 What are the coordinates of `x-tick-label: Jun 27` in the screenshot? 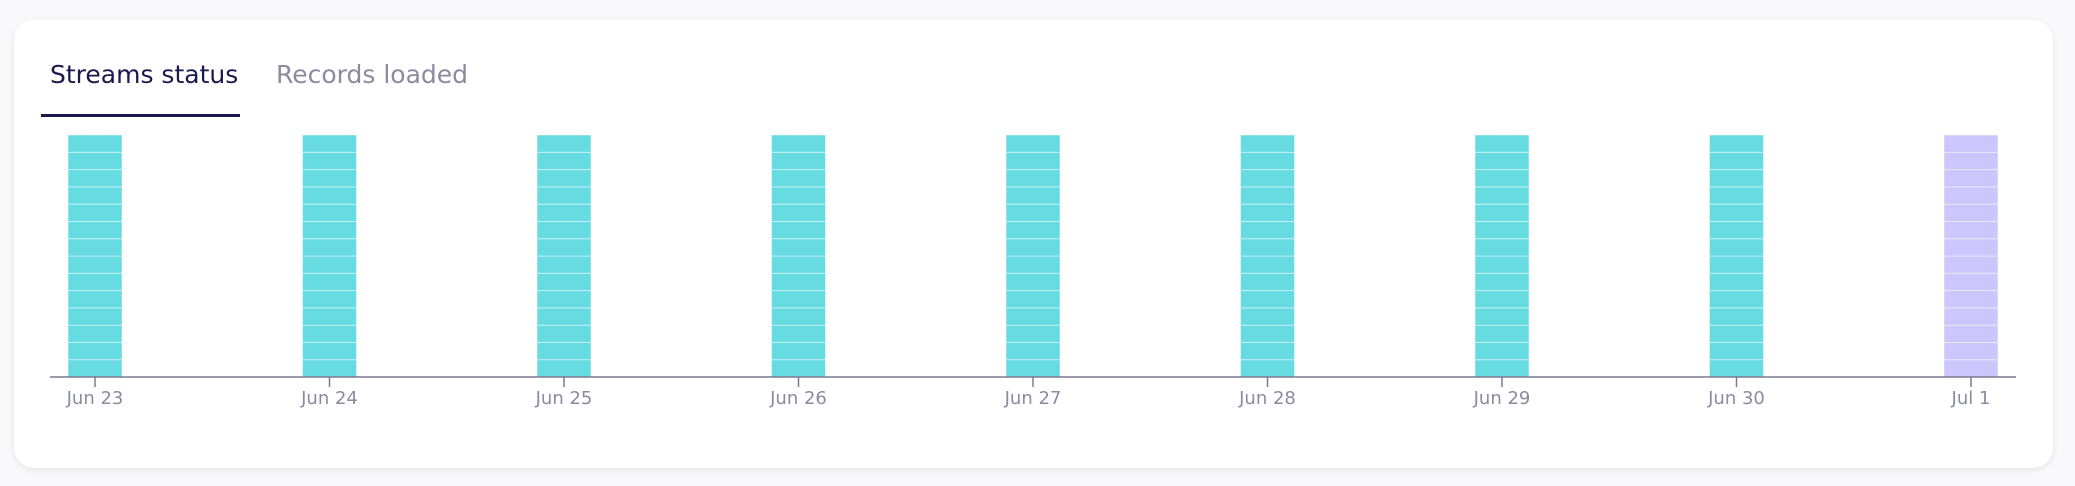 It's located at (1033, 398).